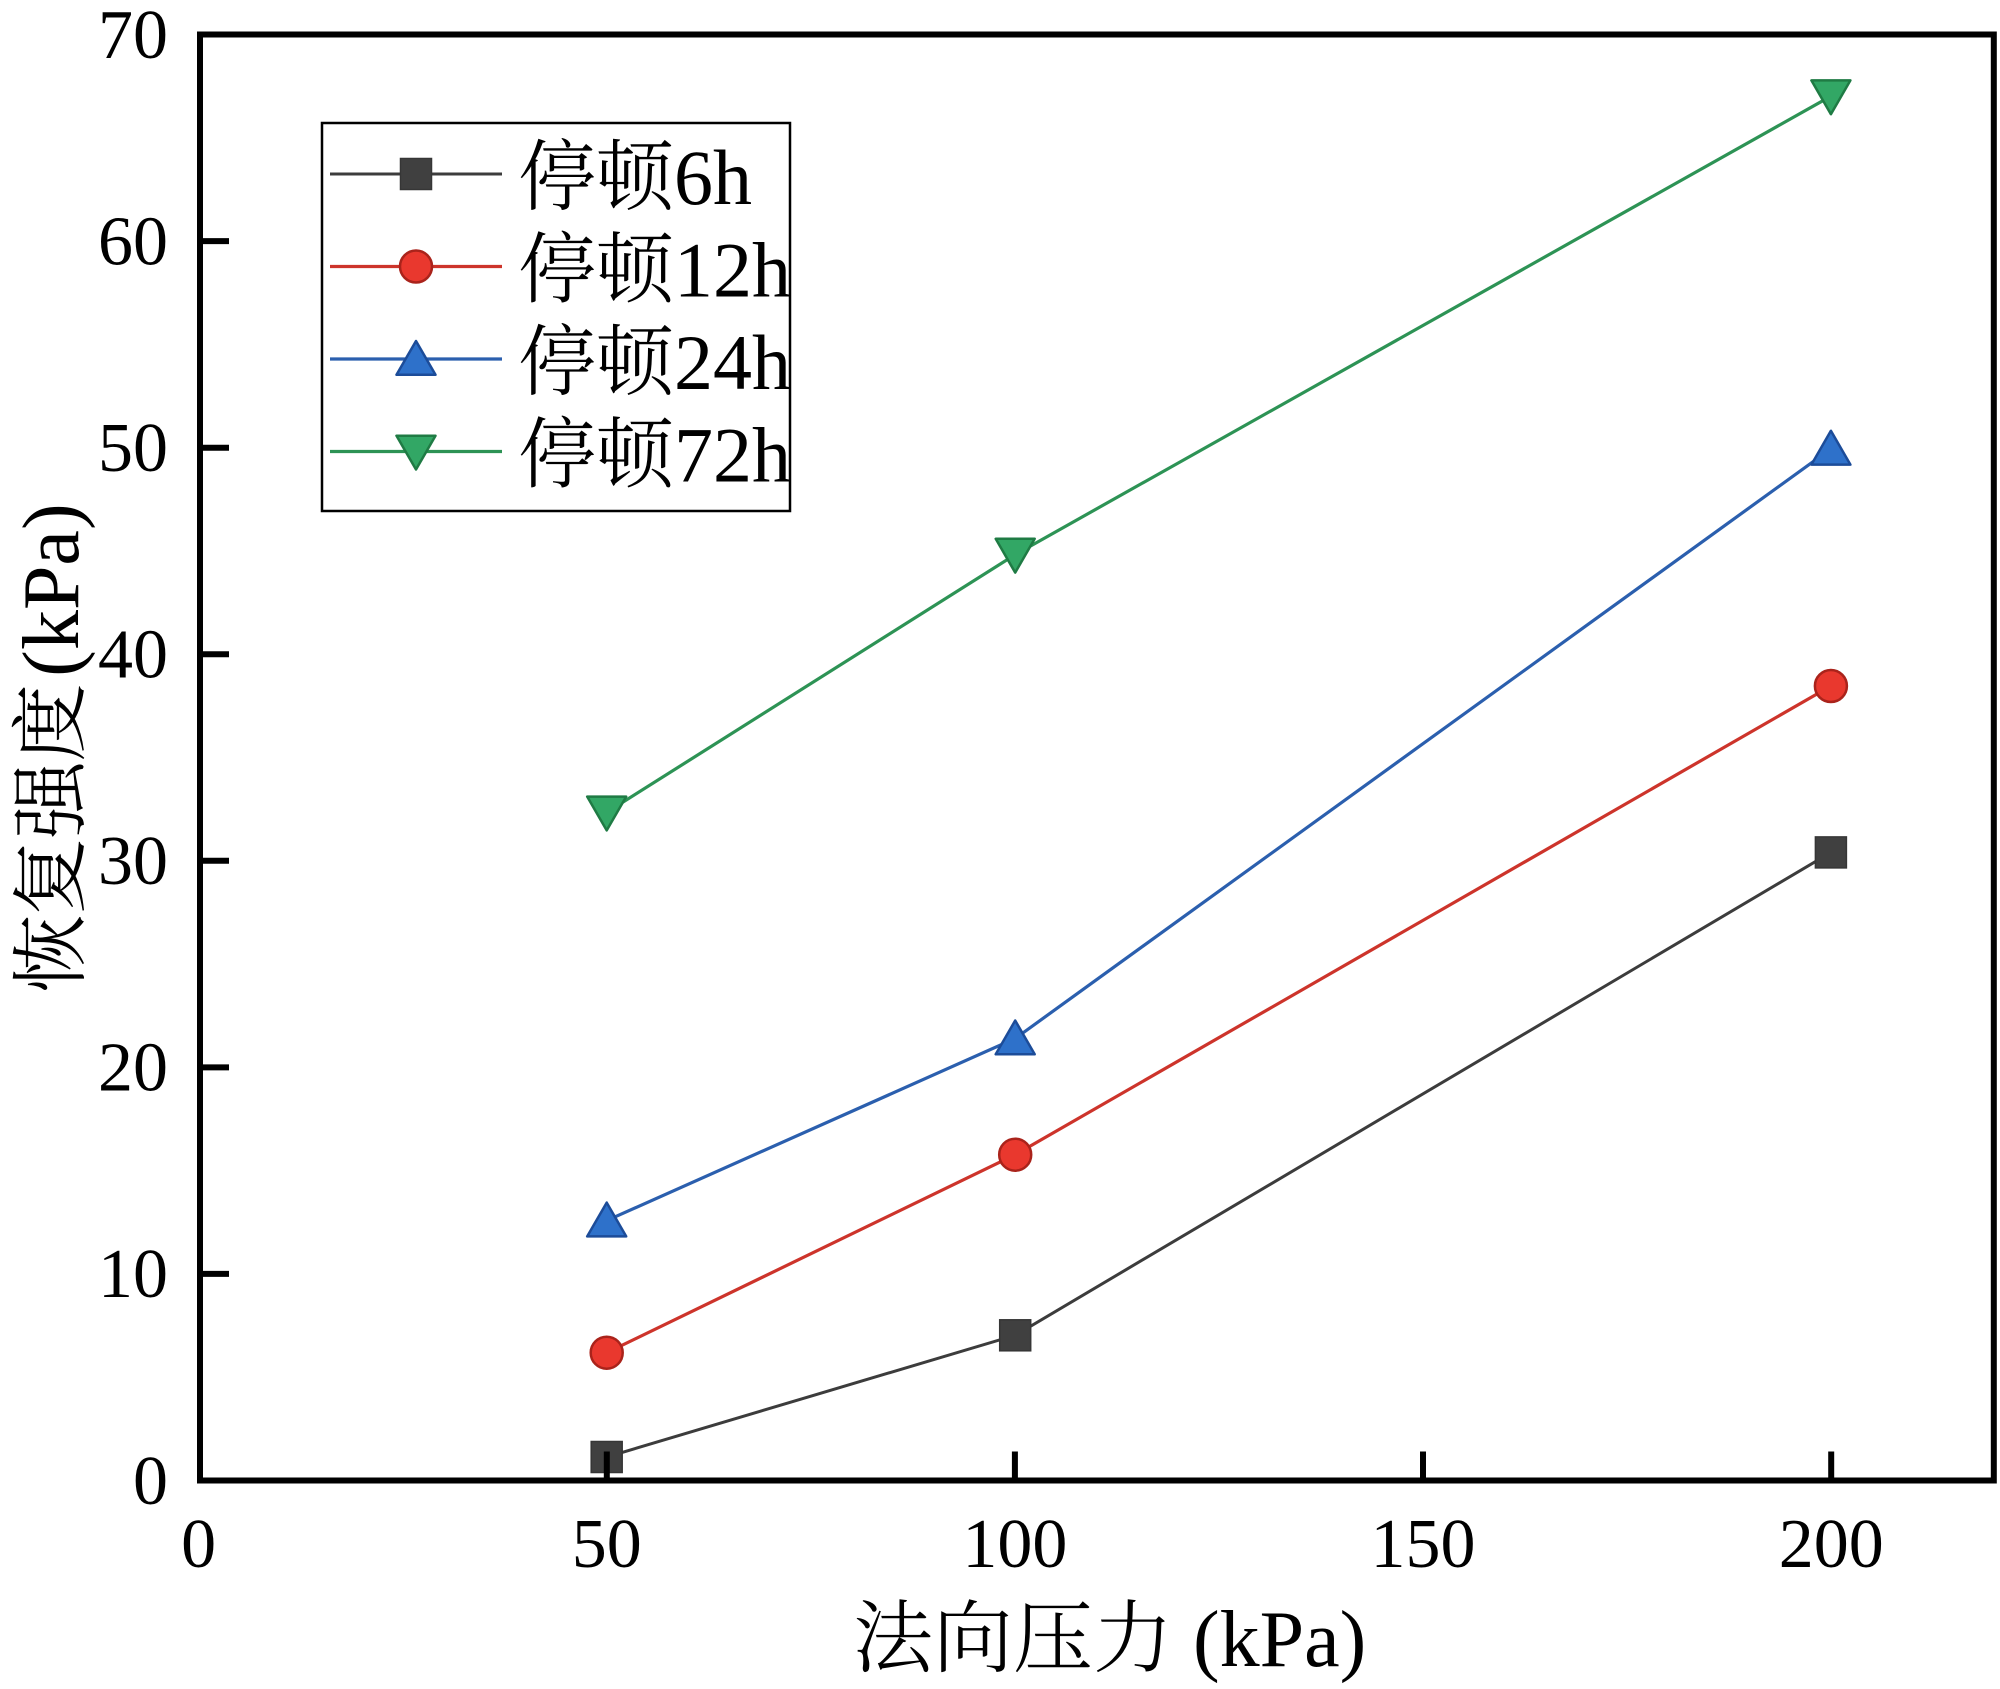 This screenshot has height=1689, width=2000. Describe the element at coordinates (732, 362) in the screenshot. I see `svg-text: 24h` at that location.